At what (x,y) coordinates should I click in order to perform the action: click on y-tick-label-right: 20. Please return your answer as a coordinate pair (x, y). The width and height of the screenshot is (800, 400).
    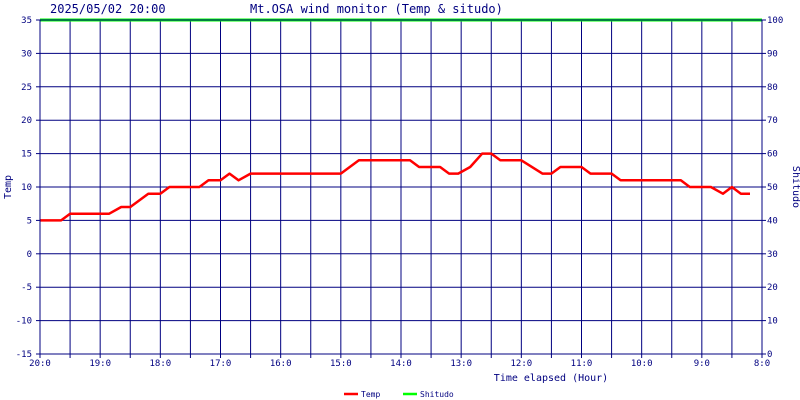
    Looking at the image, I should click on (772, 288).